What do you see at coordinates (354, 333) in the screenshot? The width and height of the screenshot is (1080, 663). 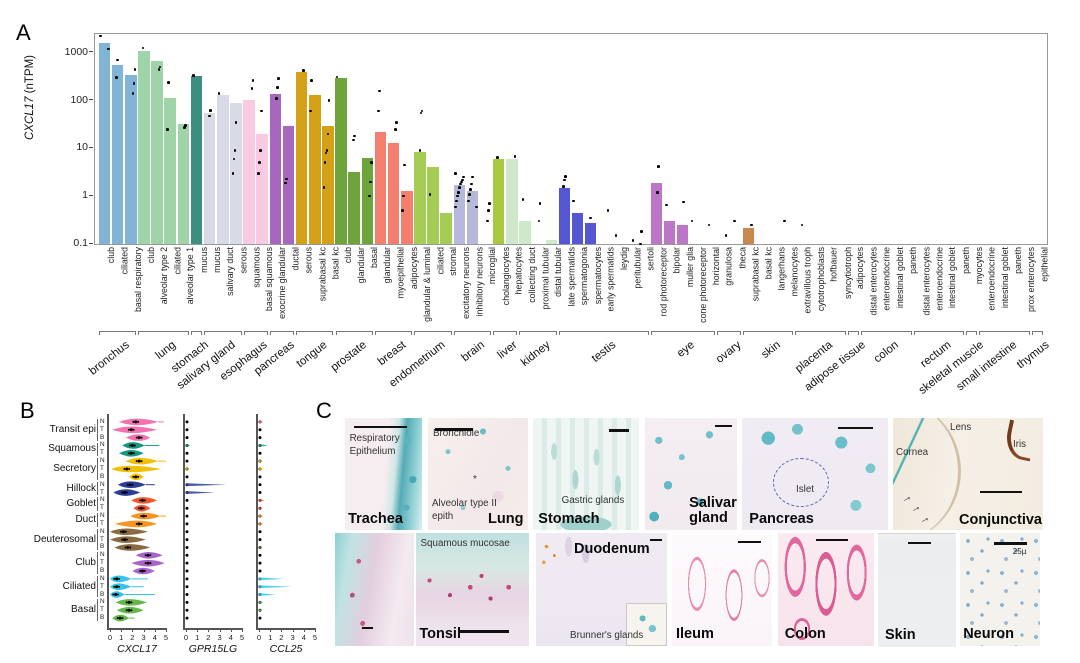 I see `tissue-bracket-prostate` at bounding box center [354, 333].